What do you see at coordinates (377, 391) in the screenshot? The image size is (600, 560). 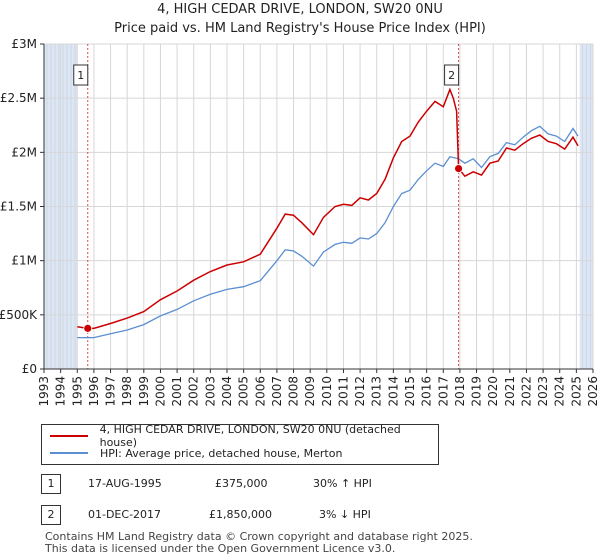 I see `x-tick-label: 2013` at bounding box center [377, 391].